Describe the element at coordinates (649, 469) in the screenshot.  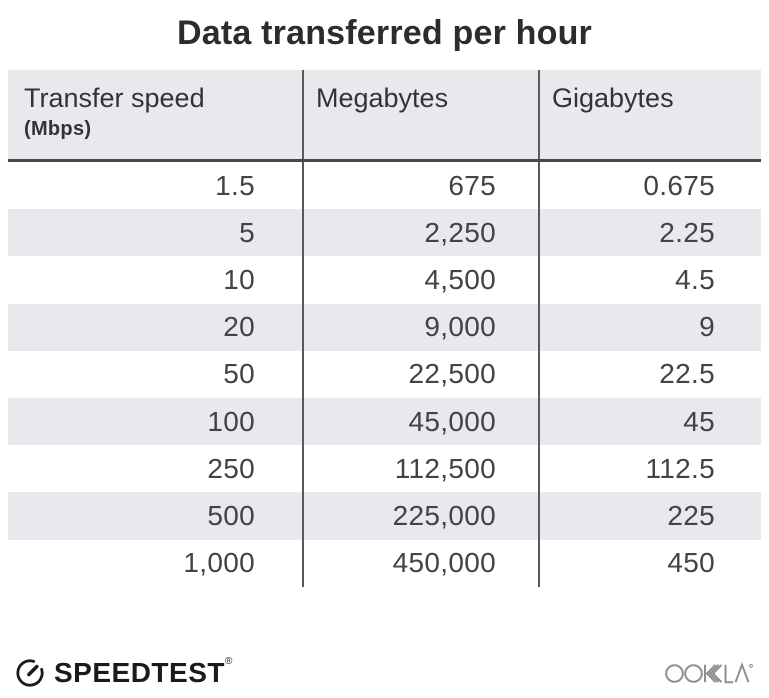
I see `cell-gigabytes: 112.5` at that location.